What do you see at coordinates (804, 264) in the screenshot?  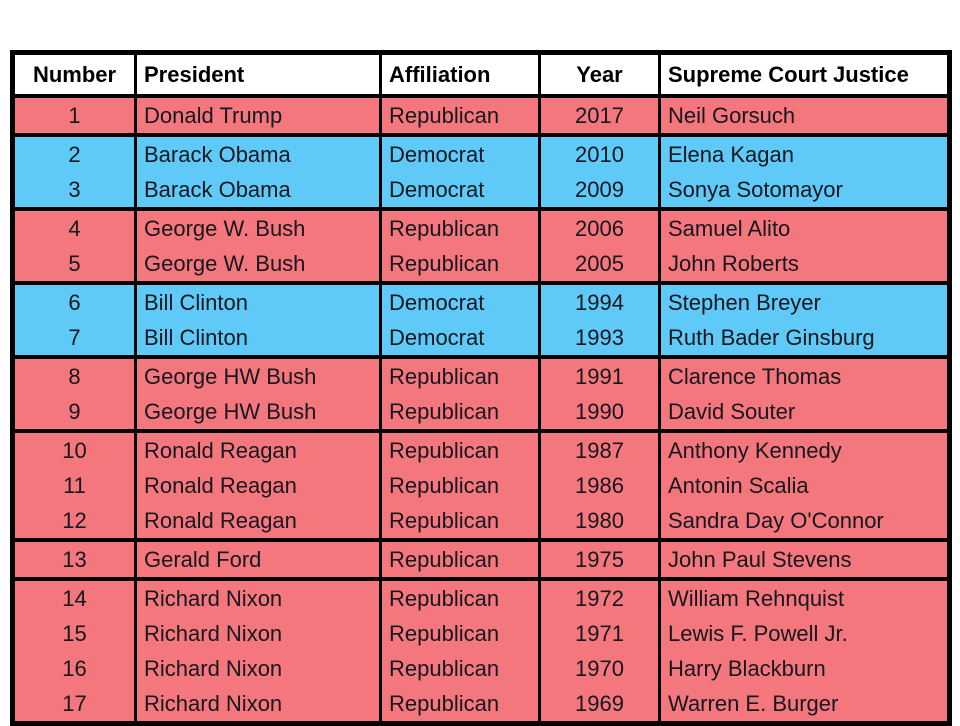 I see `cell-justice: John Roberts` at bounding box center [804, 264].